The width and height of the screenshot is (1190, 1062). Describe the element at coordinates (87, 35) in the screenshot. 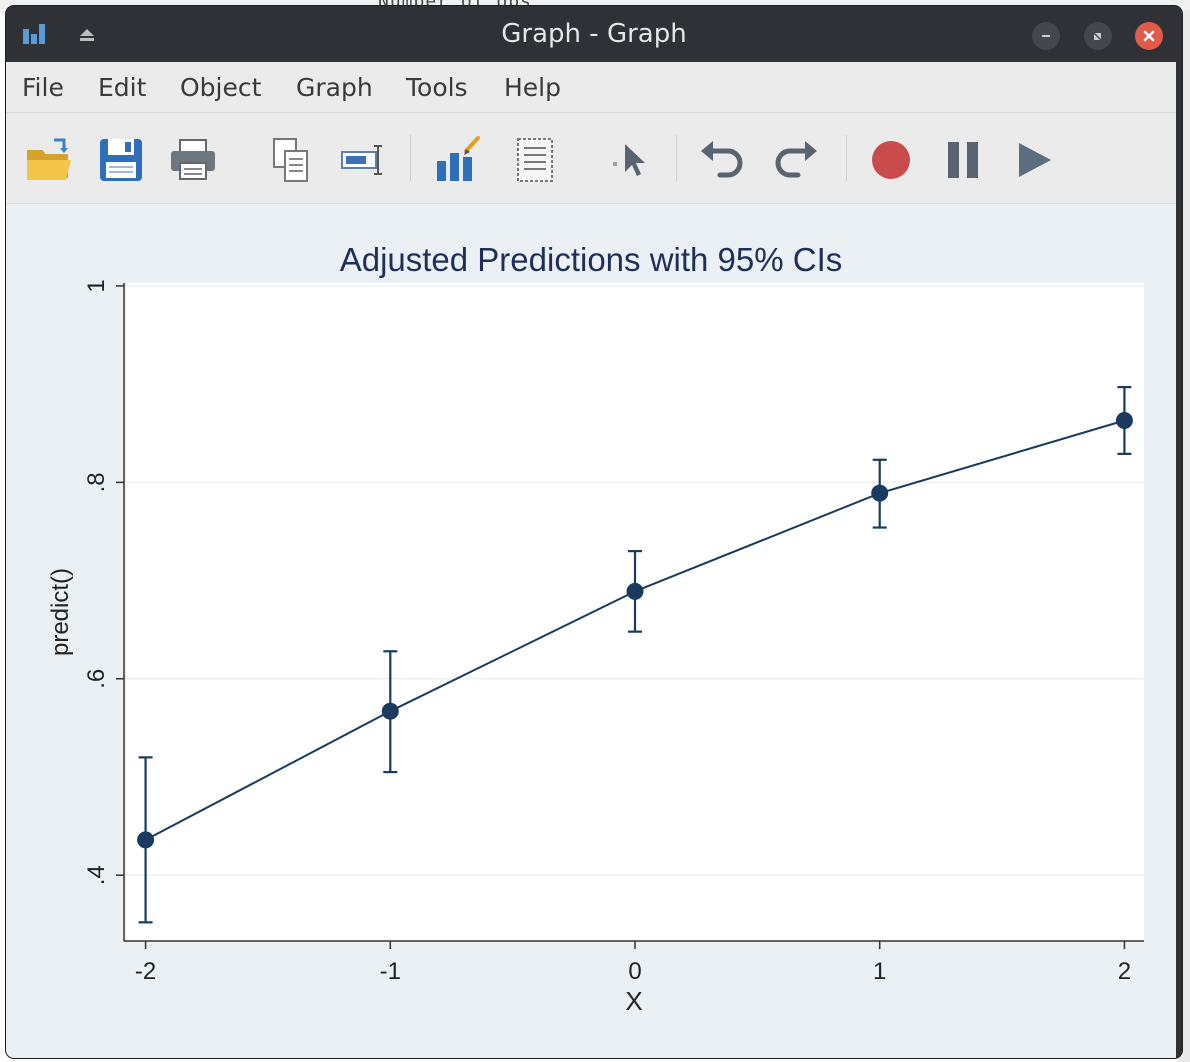

I see `shade-window-icon` at that location.